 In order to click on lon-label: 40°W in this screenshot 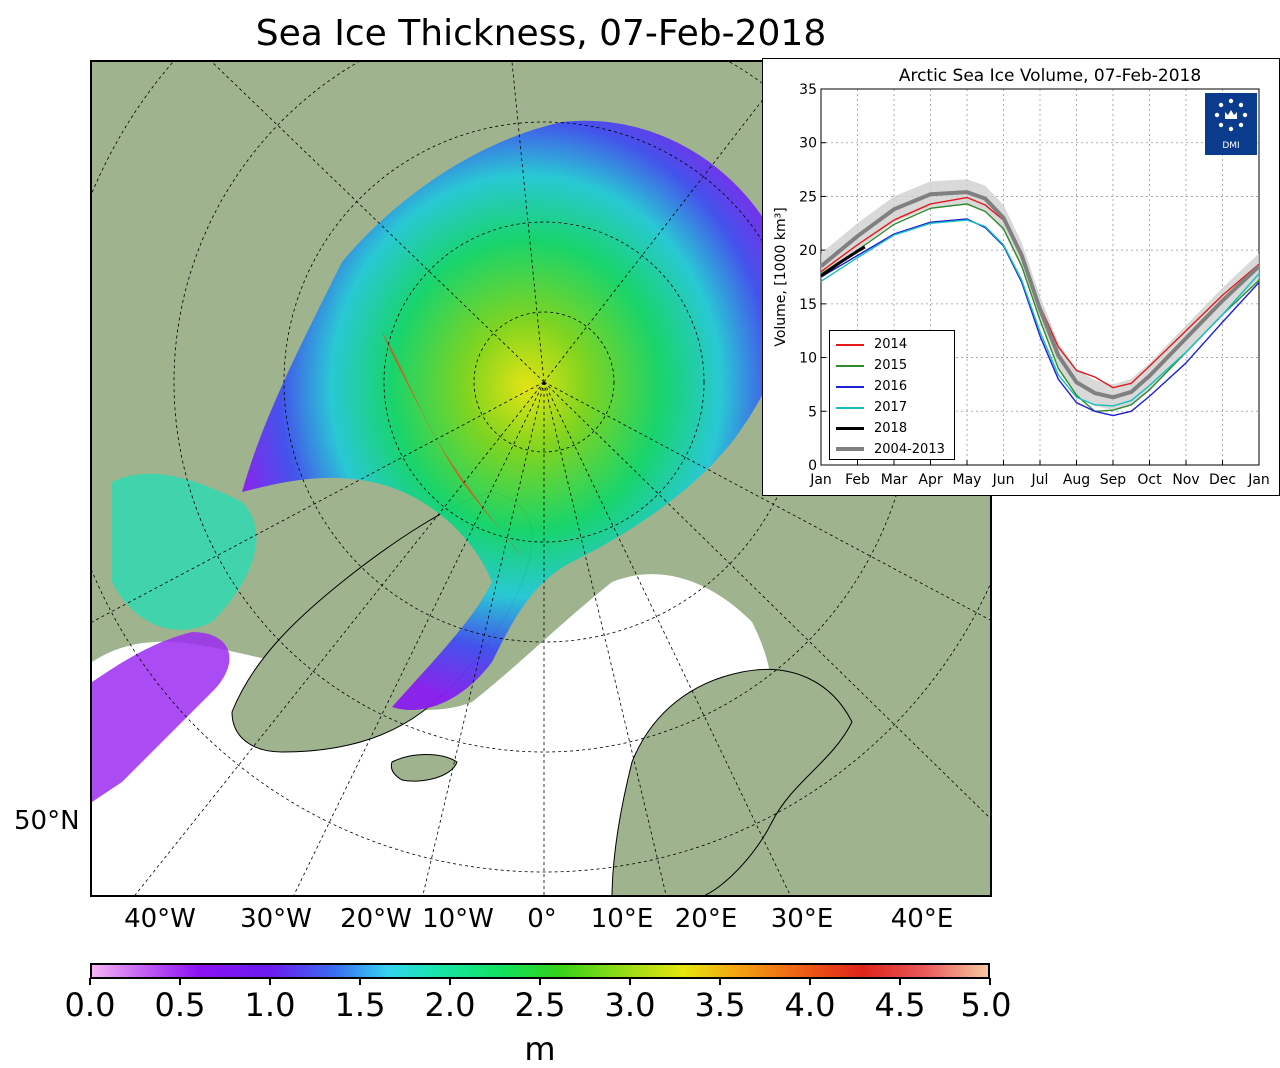, I will do `click(160, 919)`.